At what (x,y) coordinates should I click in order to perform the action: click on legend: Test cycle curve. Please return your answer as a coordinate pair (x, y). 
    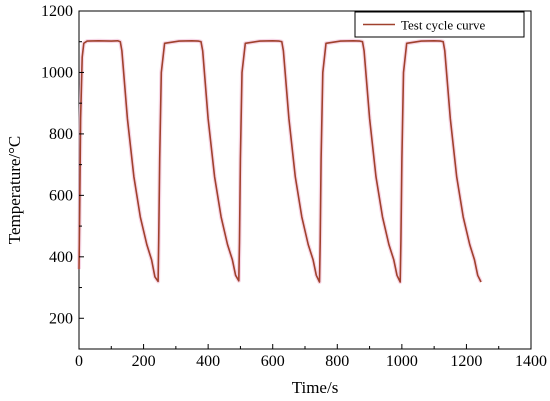
    Looking at the image, I should click on (439, 24).